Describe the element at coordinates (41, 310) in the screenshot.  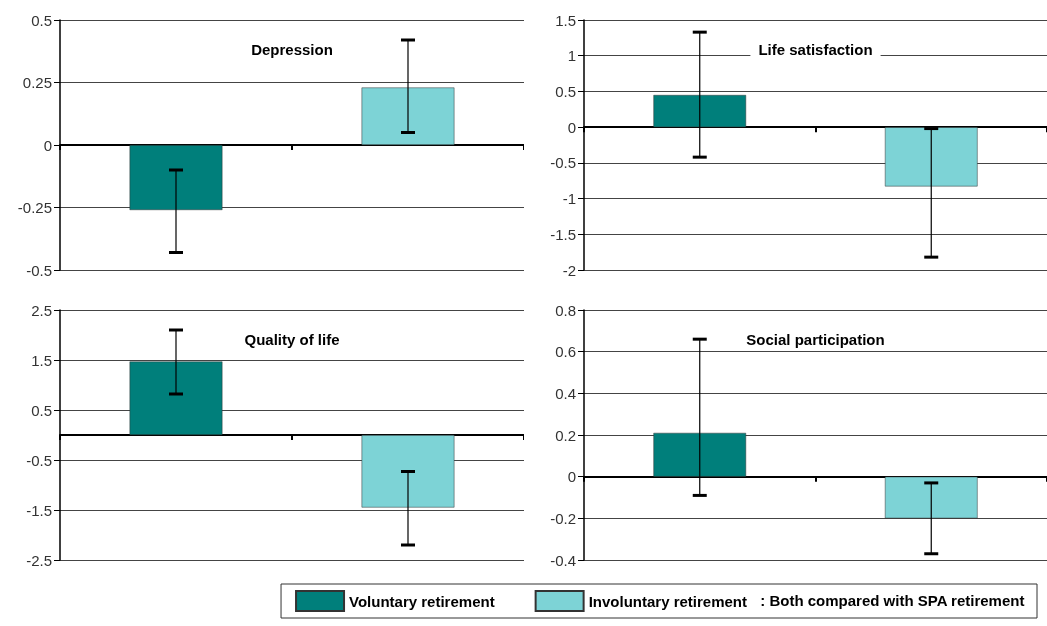
I see `y-tick-label: 2.5` at that location.